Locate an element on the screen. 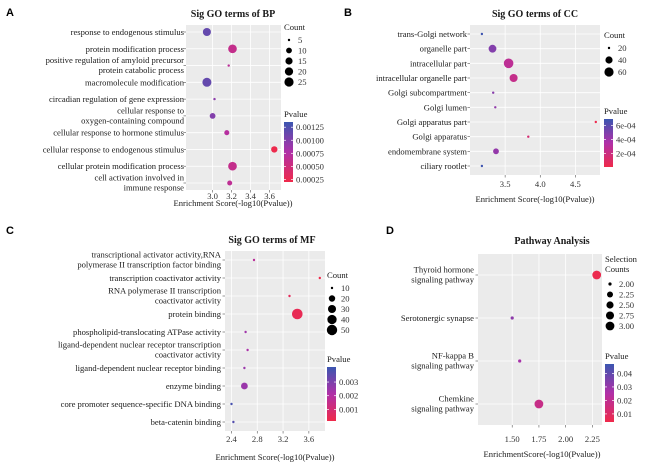  term-label-line: trans-Golgi network is located at coordinates (433, 34).